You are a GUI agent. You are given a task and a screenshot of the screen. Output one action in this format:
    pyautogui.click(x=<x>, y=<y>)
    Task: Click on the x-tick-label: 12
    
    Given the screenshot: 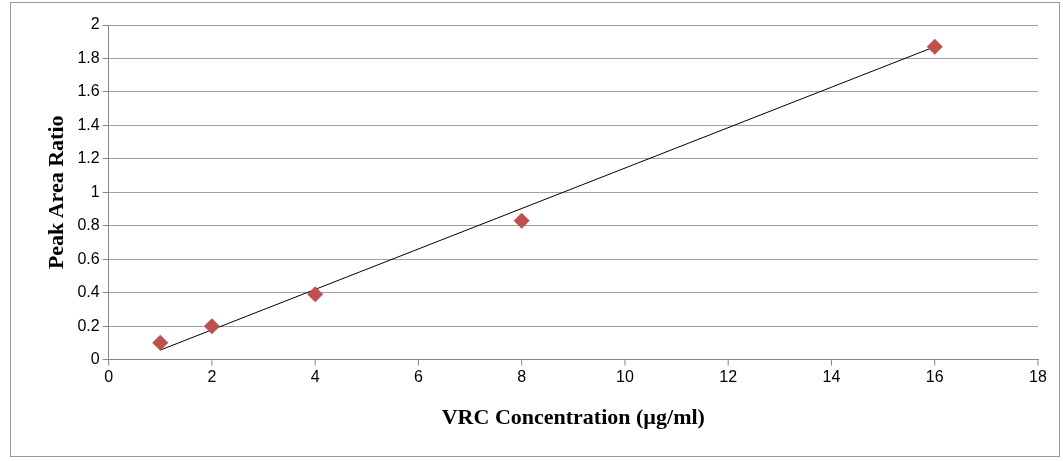 What is the action you would take?
    pyautogui.click(x=728, y=377)
    